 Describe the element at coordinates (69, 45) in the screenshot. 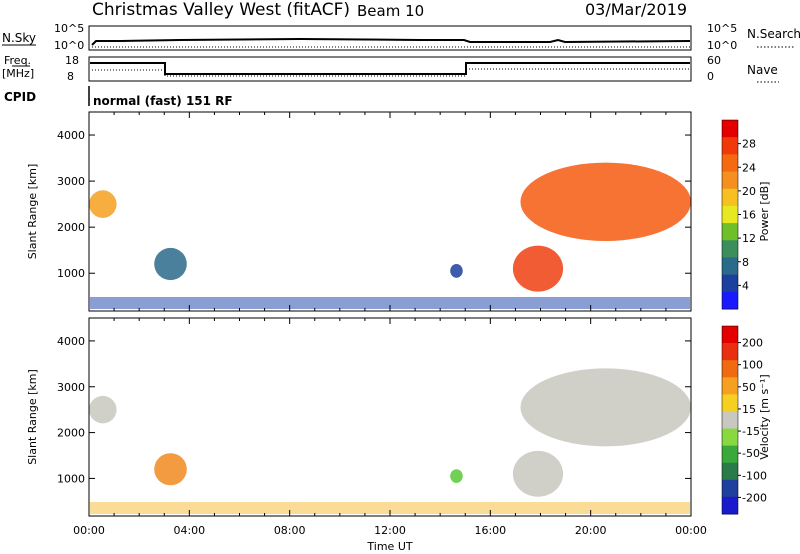

I see `nsky-tick-bottom: 10^0` at that location.